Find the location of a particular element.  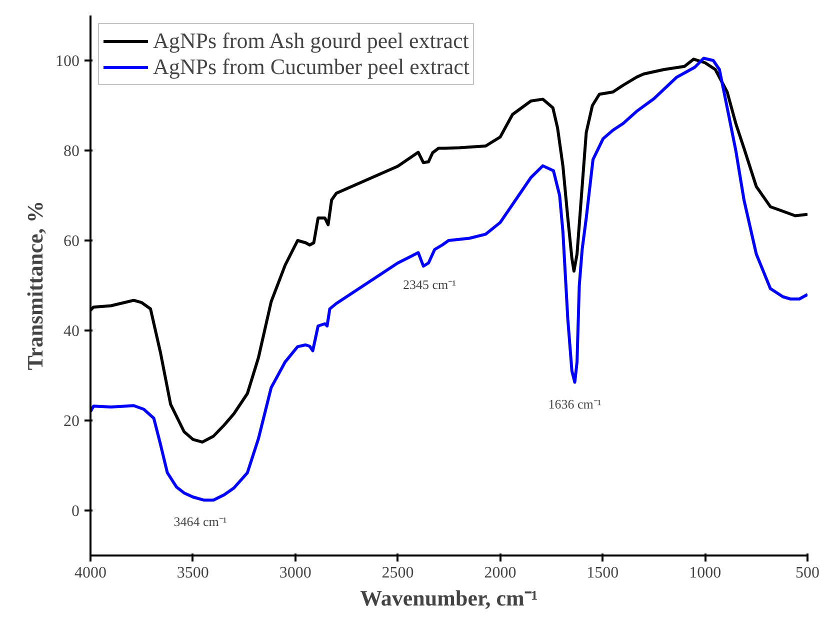

x-tick-label: 500 is located at coordinates (808, 573).